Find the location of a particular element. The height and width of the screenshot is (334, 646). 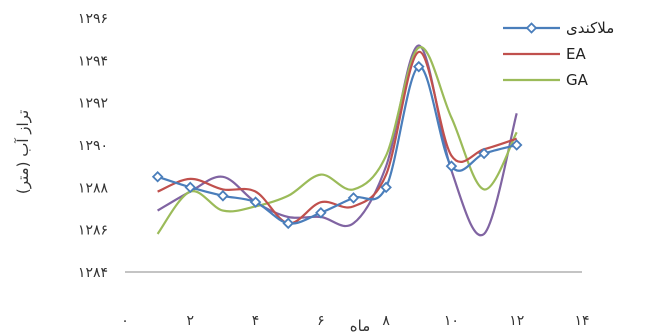

y-tick-label: ۱۲۹۴ is located at coordinates (93, 61).